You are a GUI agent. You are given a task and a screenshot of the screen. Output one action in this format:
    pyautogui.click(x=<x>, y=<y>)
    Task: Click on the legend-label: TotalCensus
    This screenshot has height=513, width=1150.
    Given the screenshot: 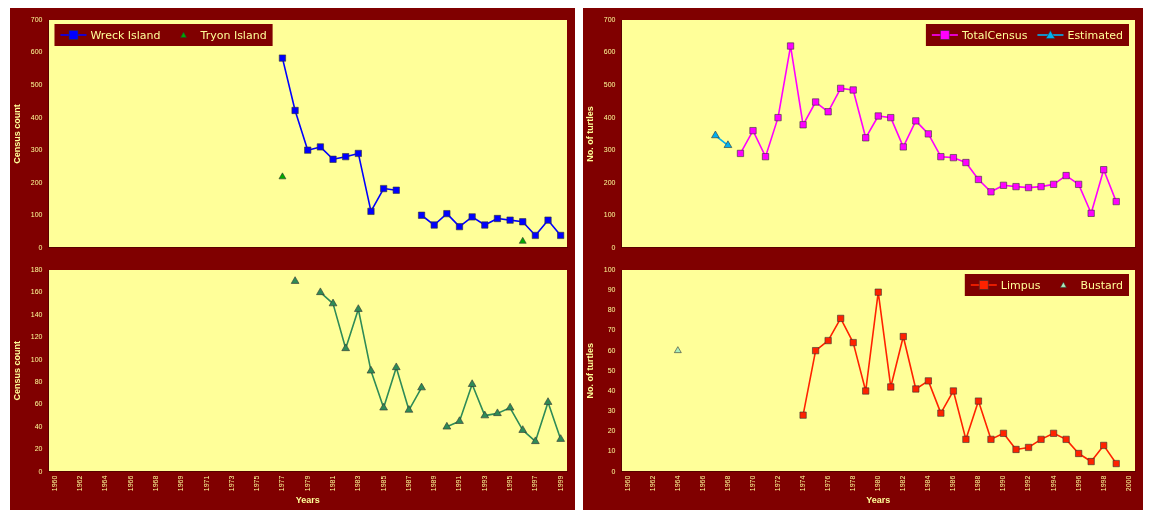 What is the action you would take?
    pyautogui.click(x=994, y=35)
    